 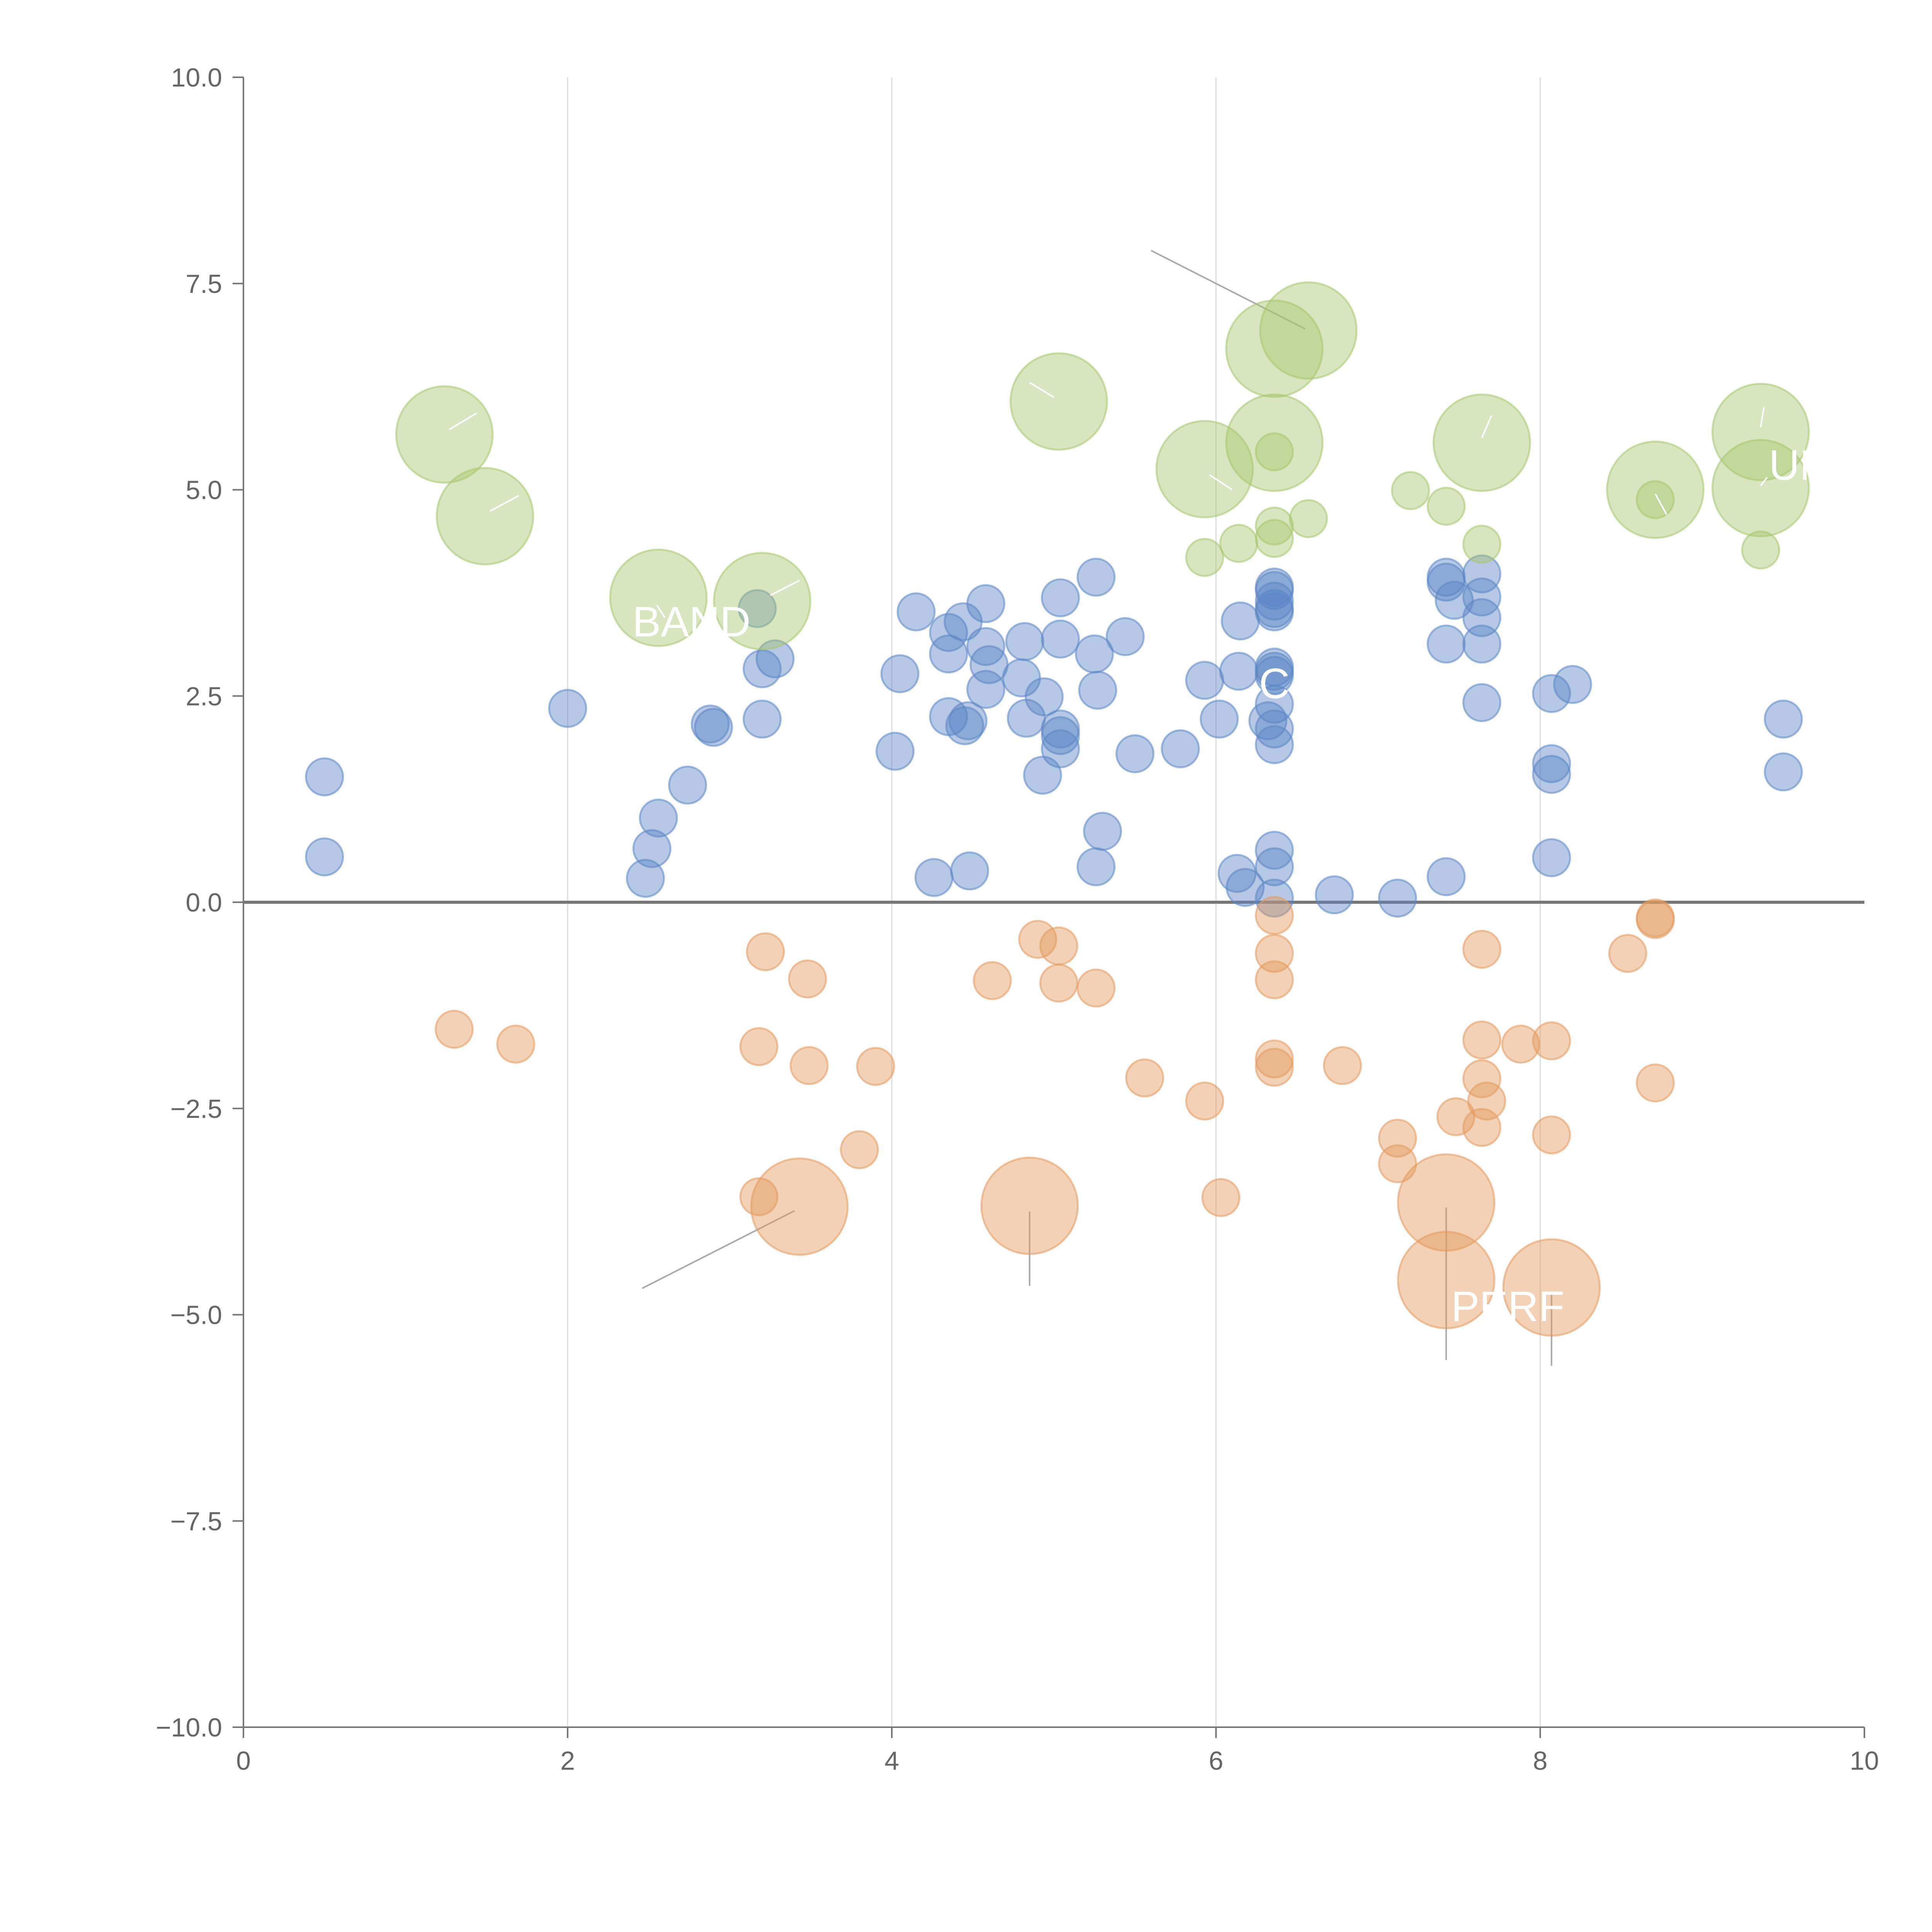 I want to click on annotation-label: PERF, so click(x=1508, y=1306).